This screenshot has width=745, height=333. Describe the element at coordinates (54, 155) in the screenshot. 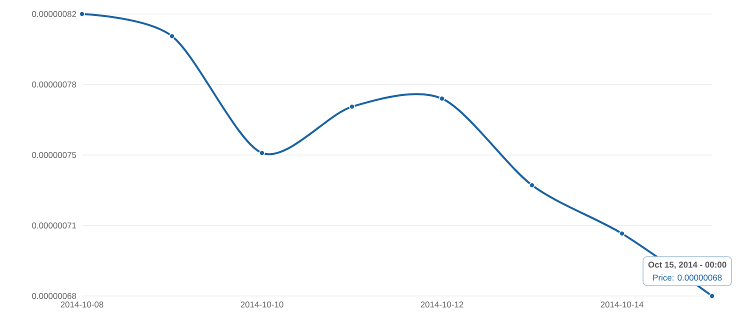

I see `y-tick-label: 0.00000075` at that location.